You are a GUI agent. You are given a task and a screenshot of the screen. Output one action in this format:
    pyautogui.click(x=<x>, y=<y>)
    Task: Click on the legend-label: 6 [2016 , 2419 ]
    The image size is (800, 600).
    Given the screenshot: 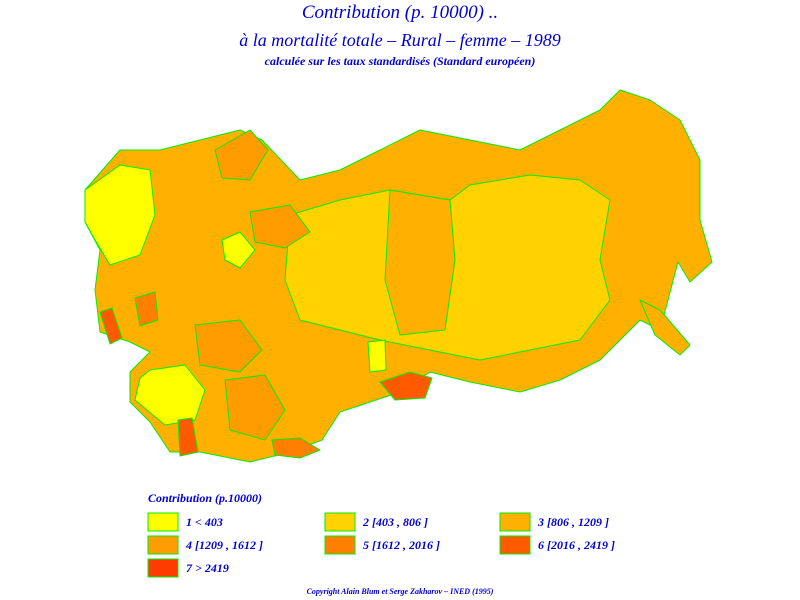 What is the action you would take?
    pyautogui.click(x=576, y=545)
    